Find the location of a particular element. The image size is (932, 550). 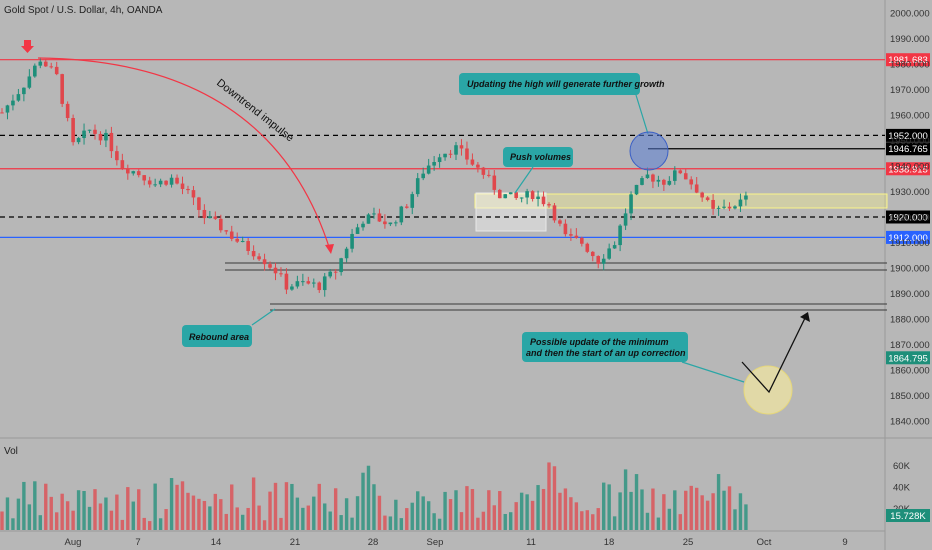

price-tick-label: 1900.000 is located at coordinates (910, 269).